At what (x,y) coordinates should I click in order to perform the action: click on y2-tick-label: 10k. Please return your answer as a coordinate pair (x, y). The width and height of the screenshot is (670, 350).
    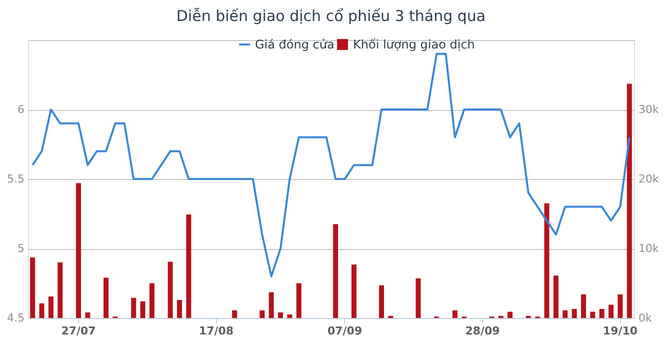
    Looking at the image, I should click on (649, 248).